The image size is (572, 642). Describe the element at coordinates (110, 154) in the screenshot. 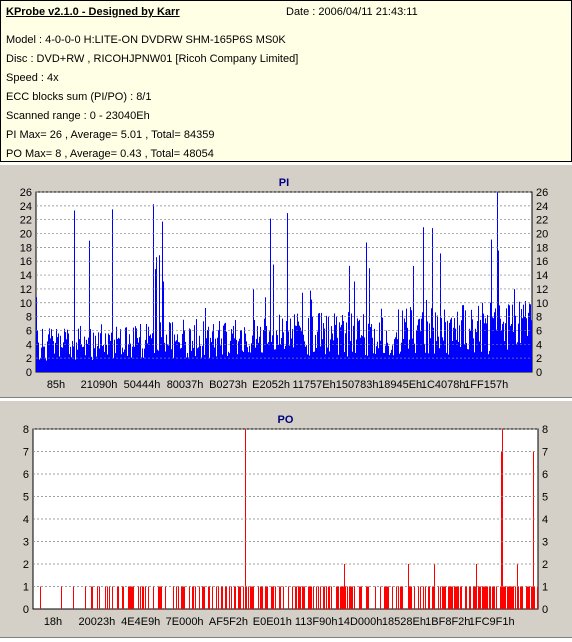

I see `po-summary-line: PO Max= 8 , Average= 0.43 , Total= 48054` at that location.